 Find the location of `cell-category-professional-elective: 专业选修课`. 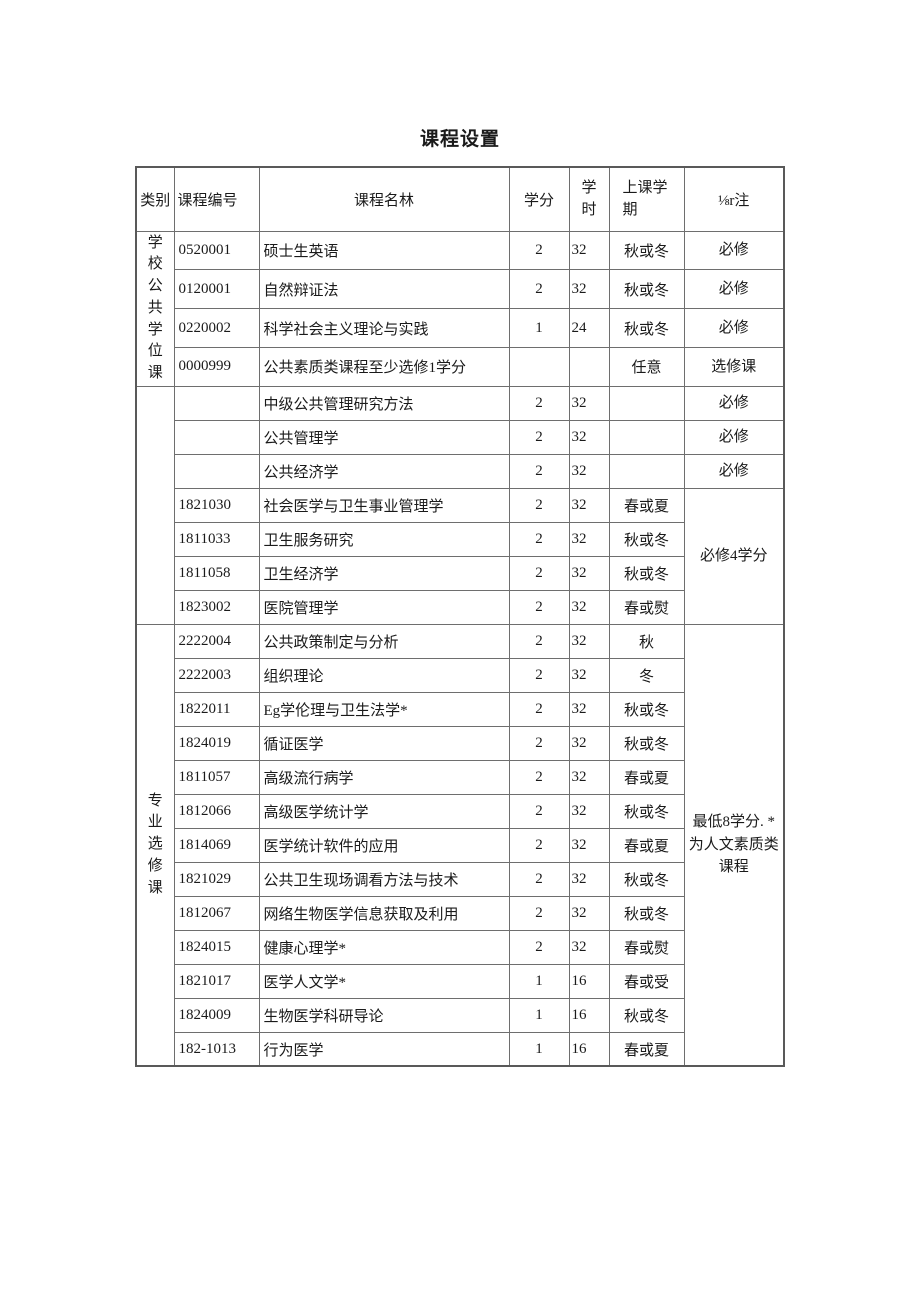

cell-category-professional-elective: 专业选修课 is located at coordinates (155, 845).